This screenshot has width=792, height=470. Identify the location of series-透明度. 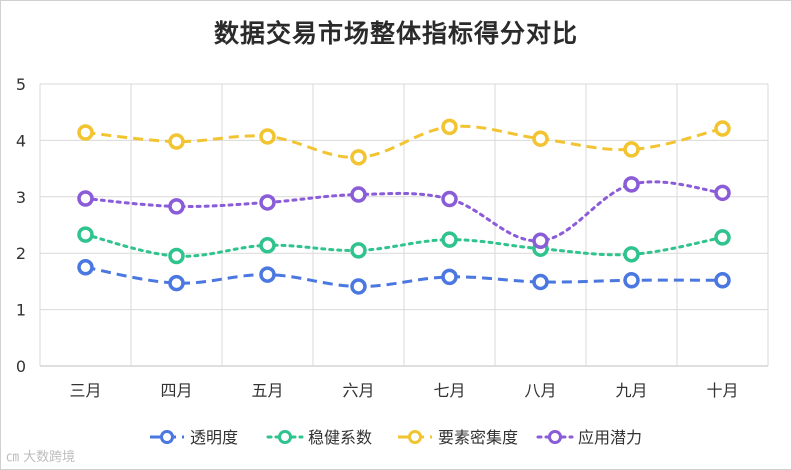
(404, 277).